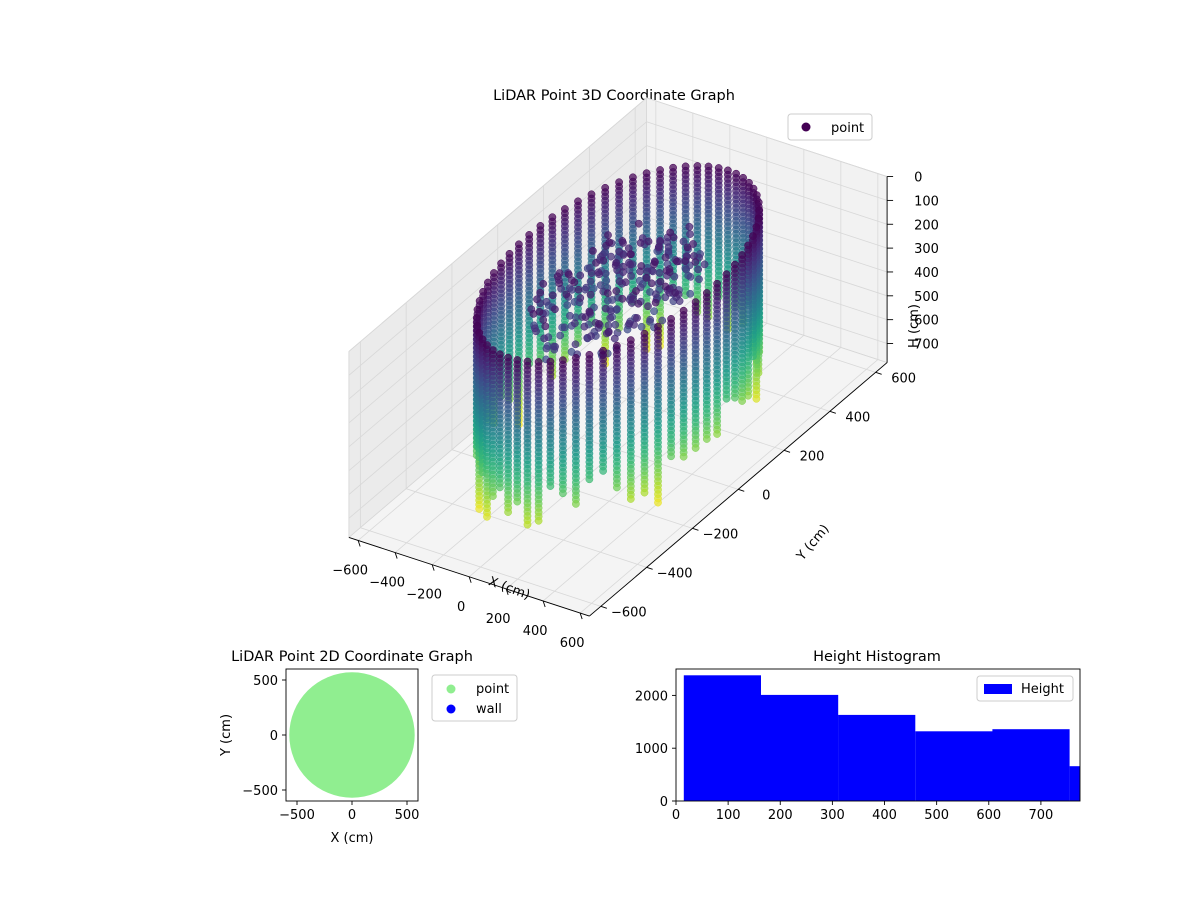 The image size is (1200, 900). I want to click on y-axis-label-3d: Y (cm), so click(812, 543).